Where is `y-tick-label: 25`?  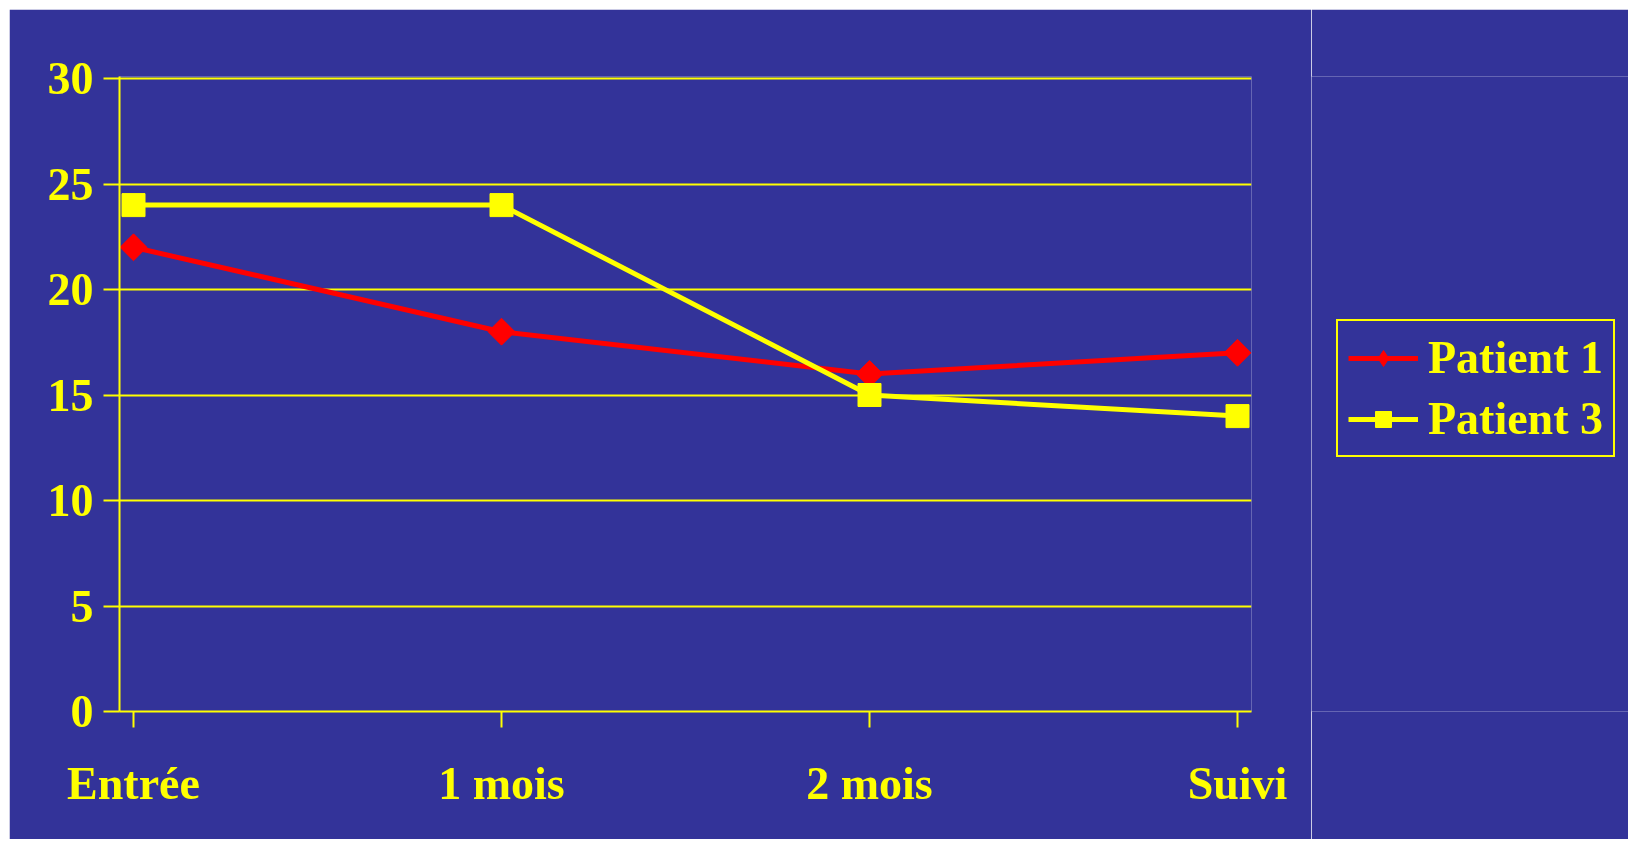
y-tick-label: 25 is located at coordinates (70, 184).